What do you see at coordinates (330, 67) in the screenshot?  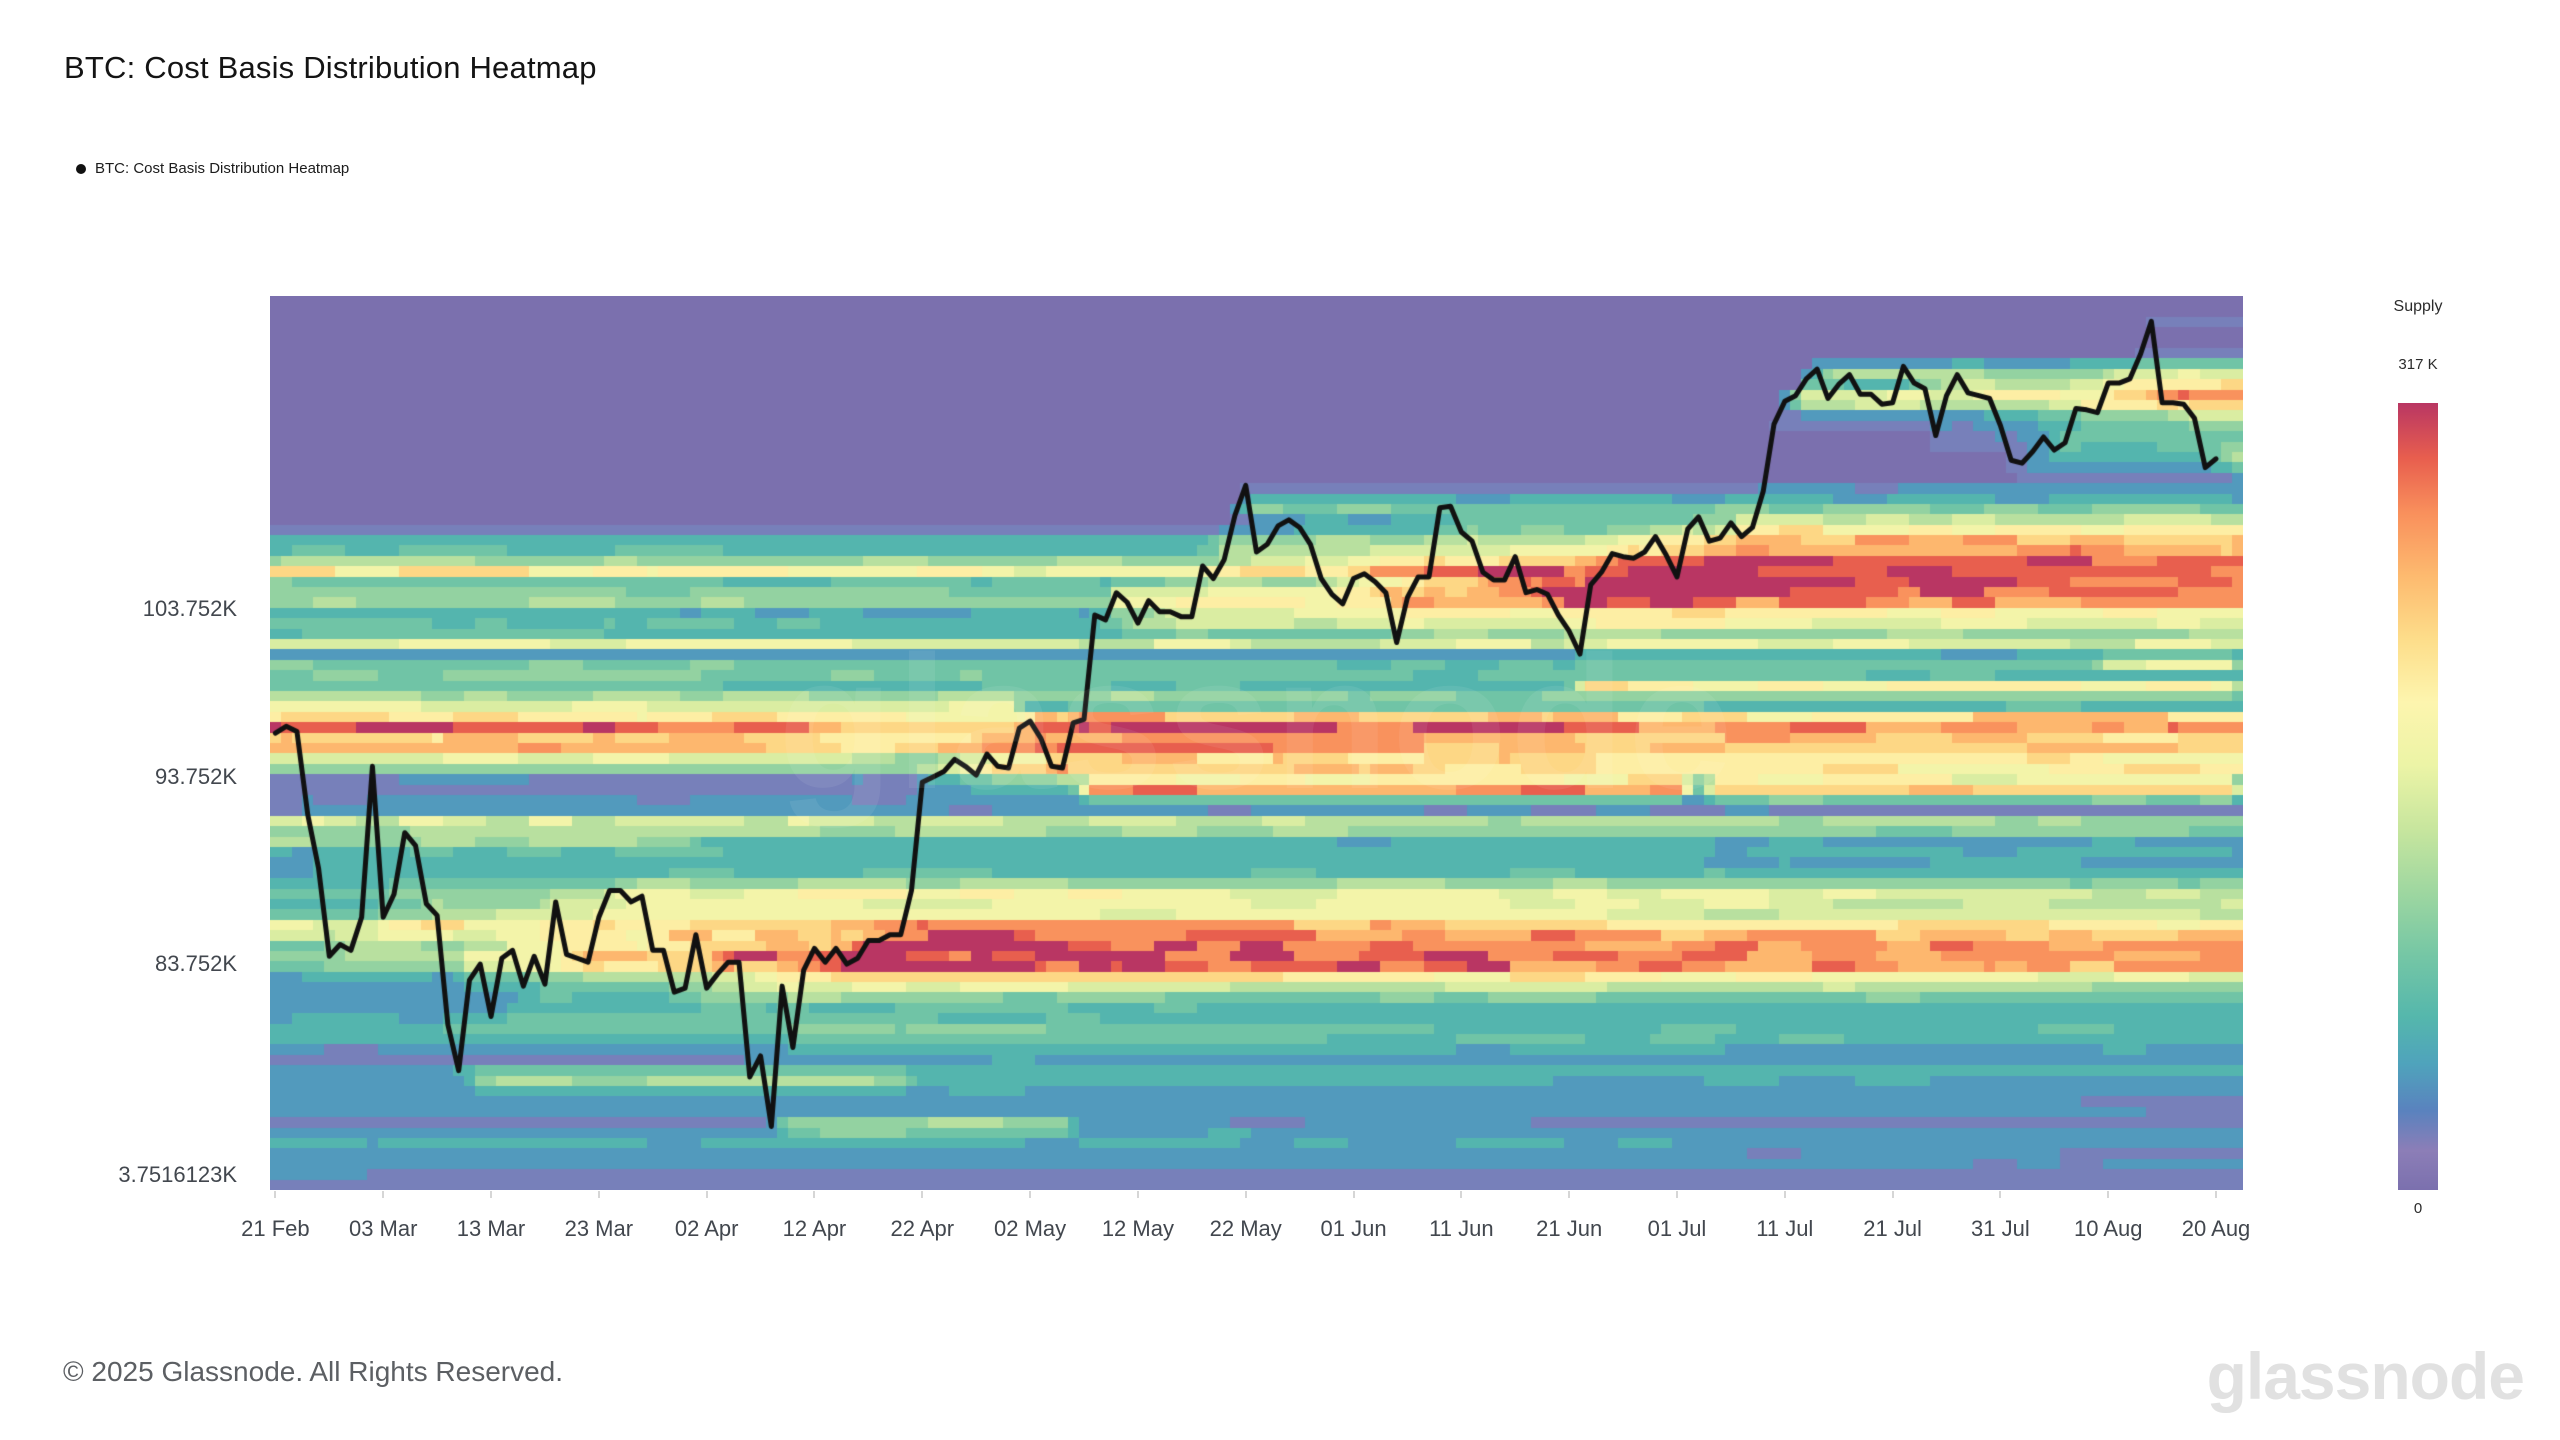 I see `page-title: BTC: Cost Basis Distribution Heatmap` at bounding box center [330, 67].